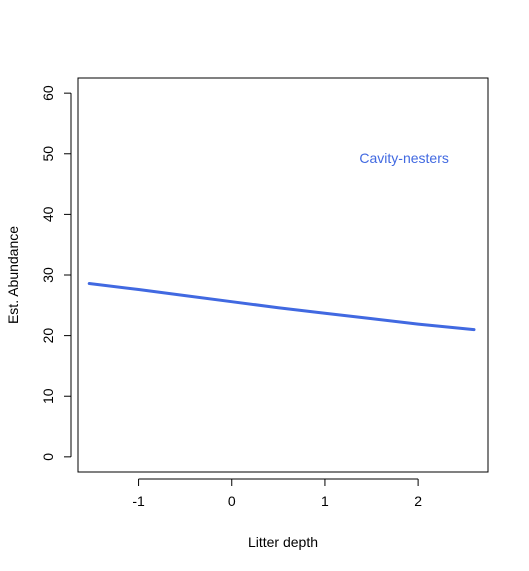 The height and width of the screenshot is (571, 529). Describe the element at coordinates (13, 275) in the screenshot. I see `y-axis-label: Est. Abundance` at that location.